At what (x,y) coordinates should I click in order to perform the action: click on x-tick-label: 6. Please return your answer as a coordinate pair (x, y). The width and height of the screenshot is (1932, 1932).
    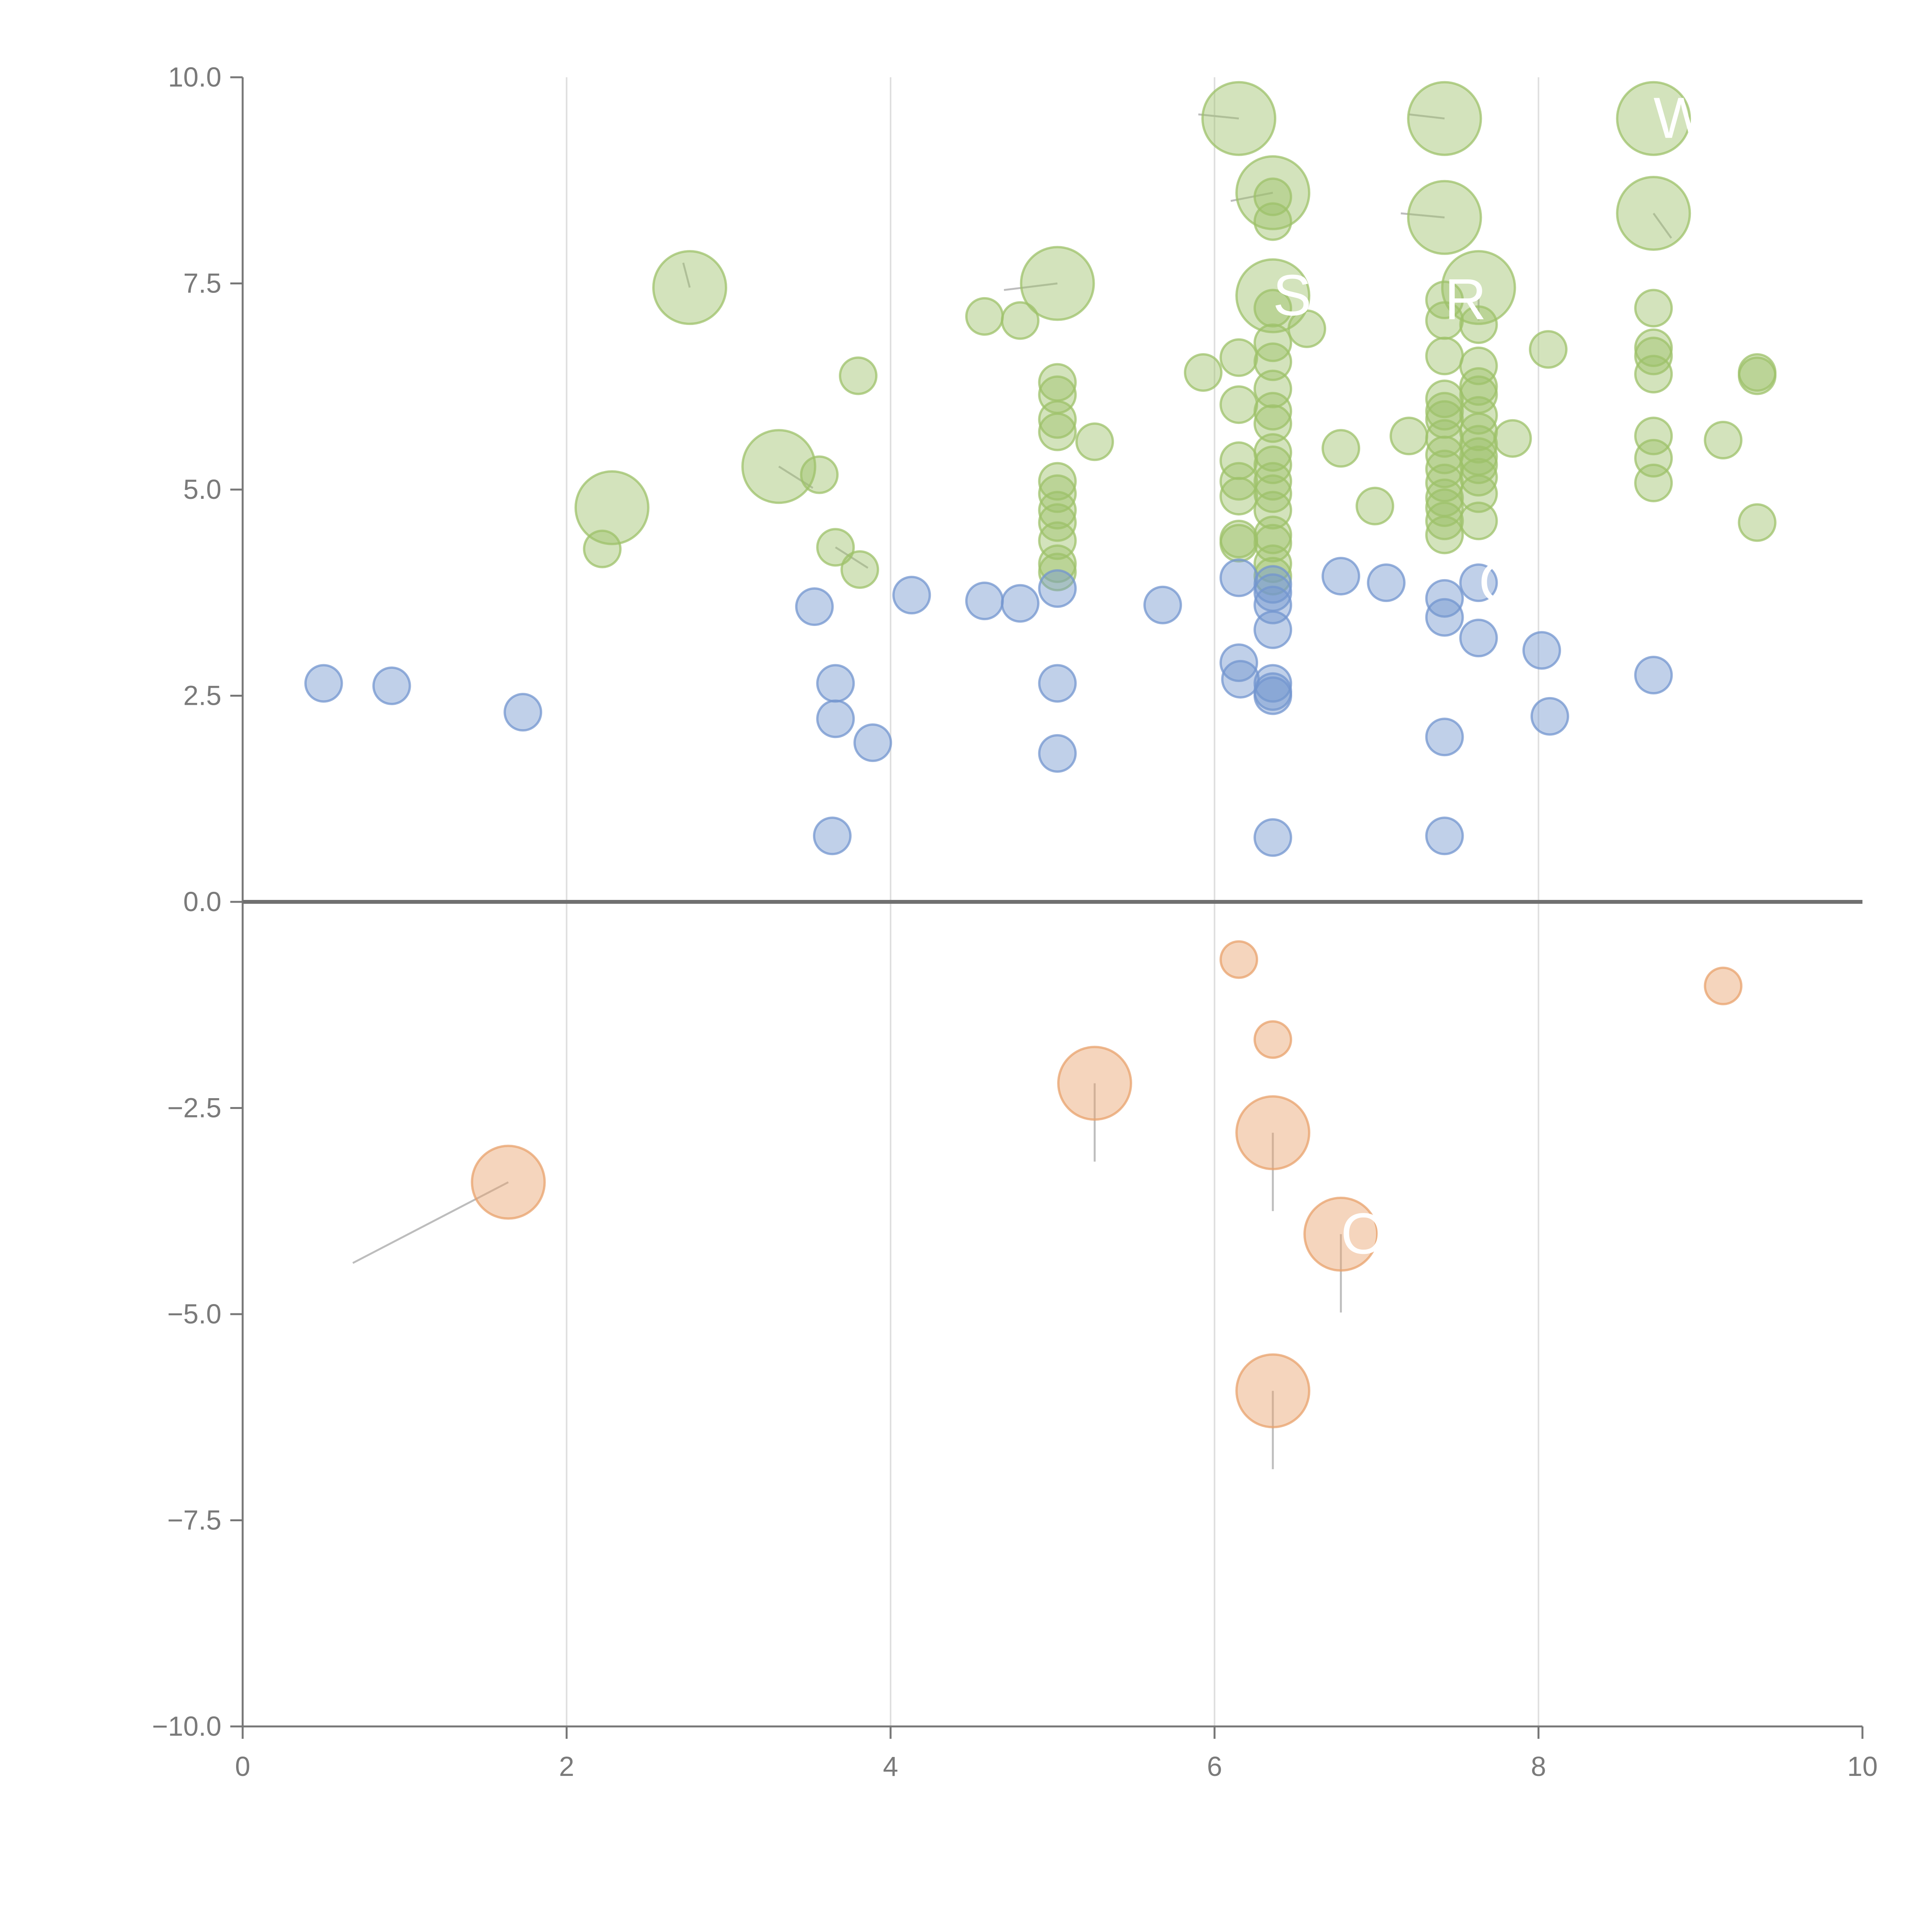
    Looking at the image, I should click on (1214, 1767).